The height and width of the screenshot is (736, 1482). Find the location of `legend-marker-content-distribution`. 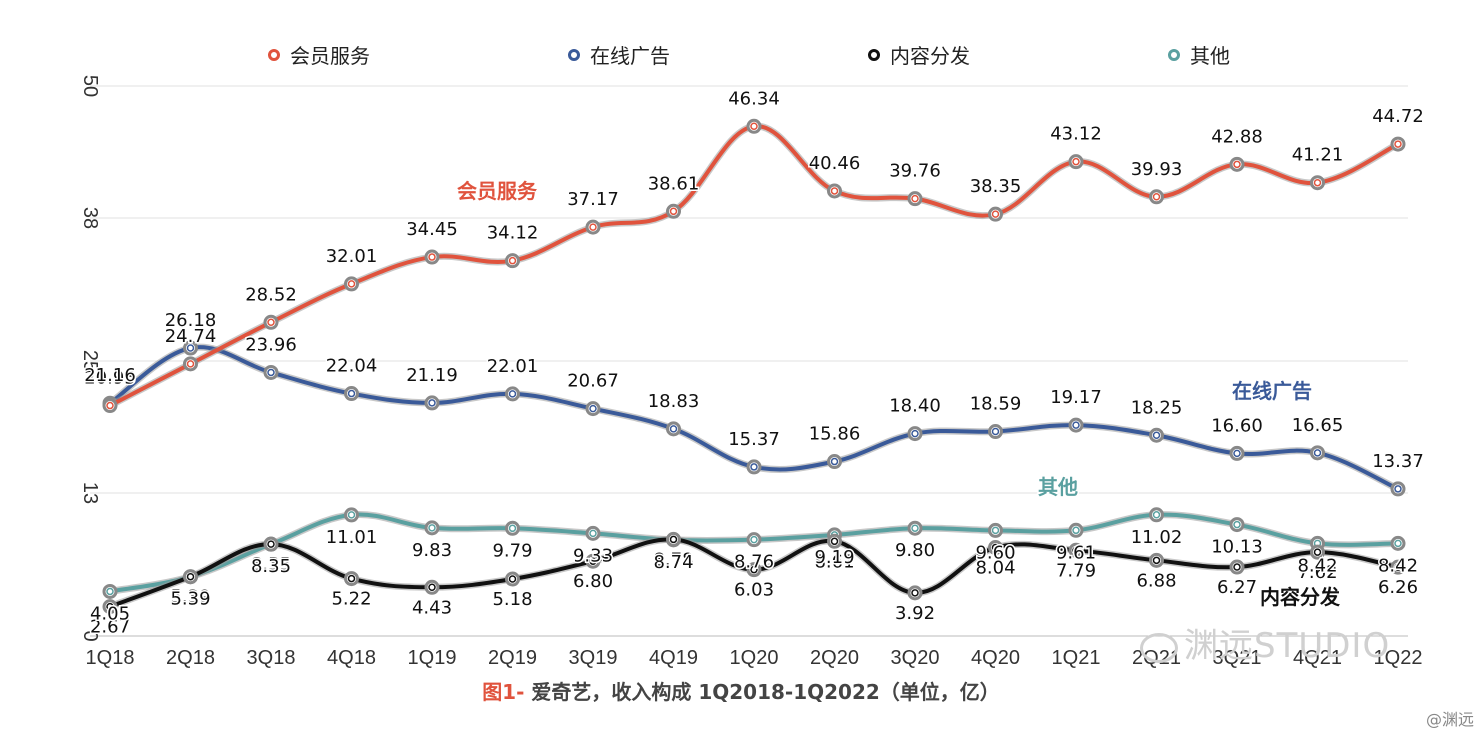

legend-marker-content-distribution is located at coordinates (874, 54).